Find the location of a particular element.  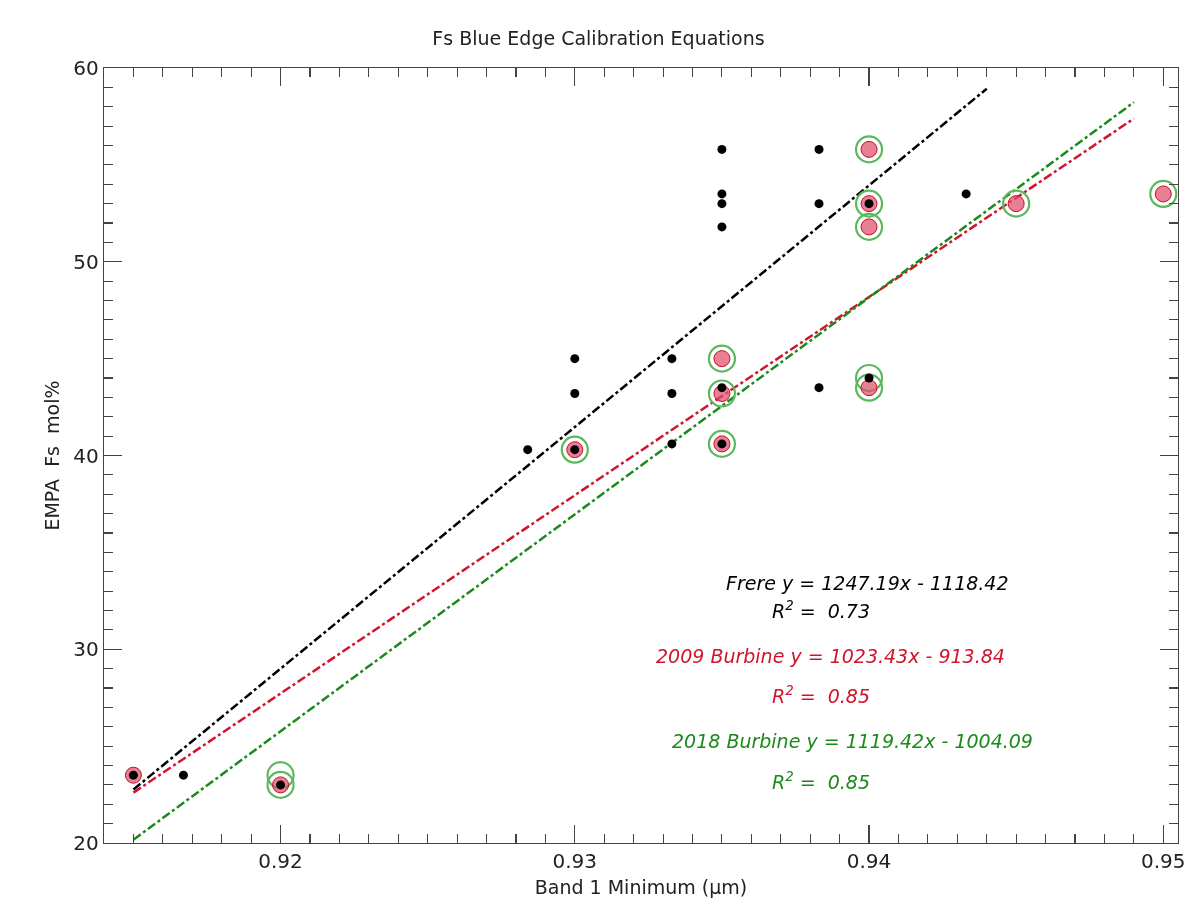

y-tick-label: 40 is located at coordinates (86, 455).